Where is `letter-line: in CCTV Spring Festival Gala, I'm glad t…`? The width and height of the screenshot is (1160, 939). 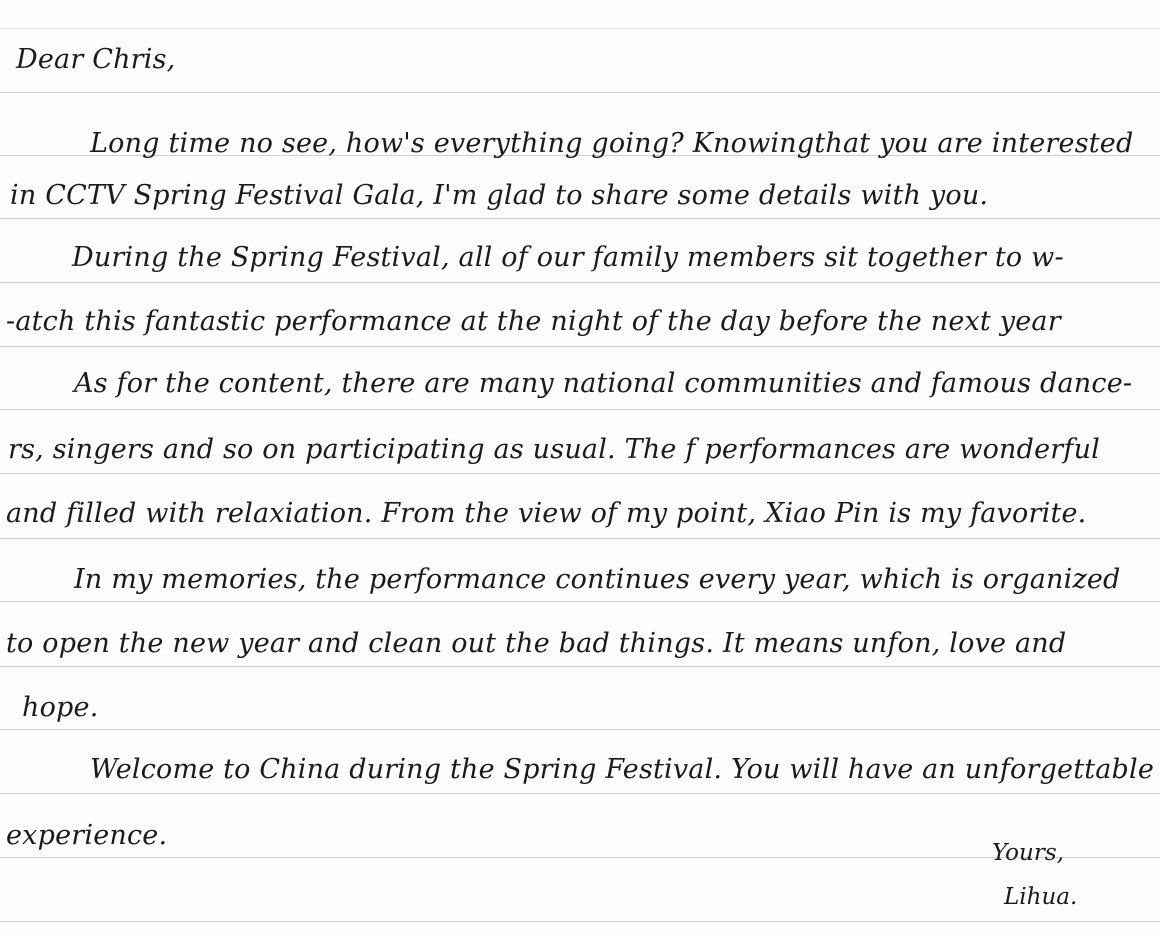 letter-line: in CCTV Spring Festival Gala, I'm glad t… is located at coordinates (499, 195).